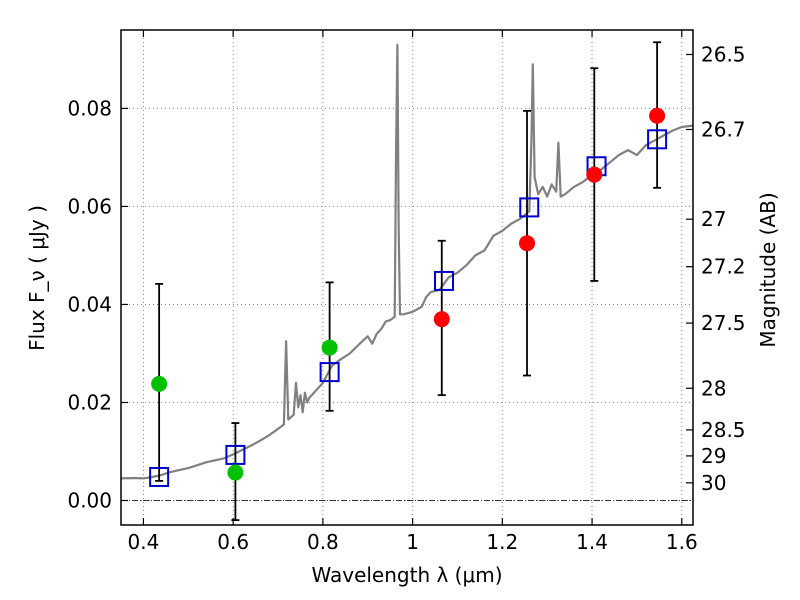 Image resolution: width=800 pixels, height=600 pixels. I want to click on right-tick-label: 29, so click(713, 456).